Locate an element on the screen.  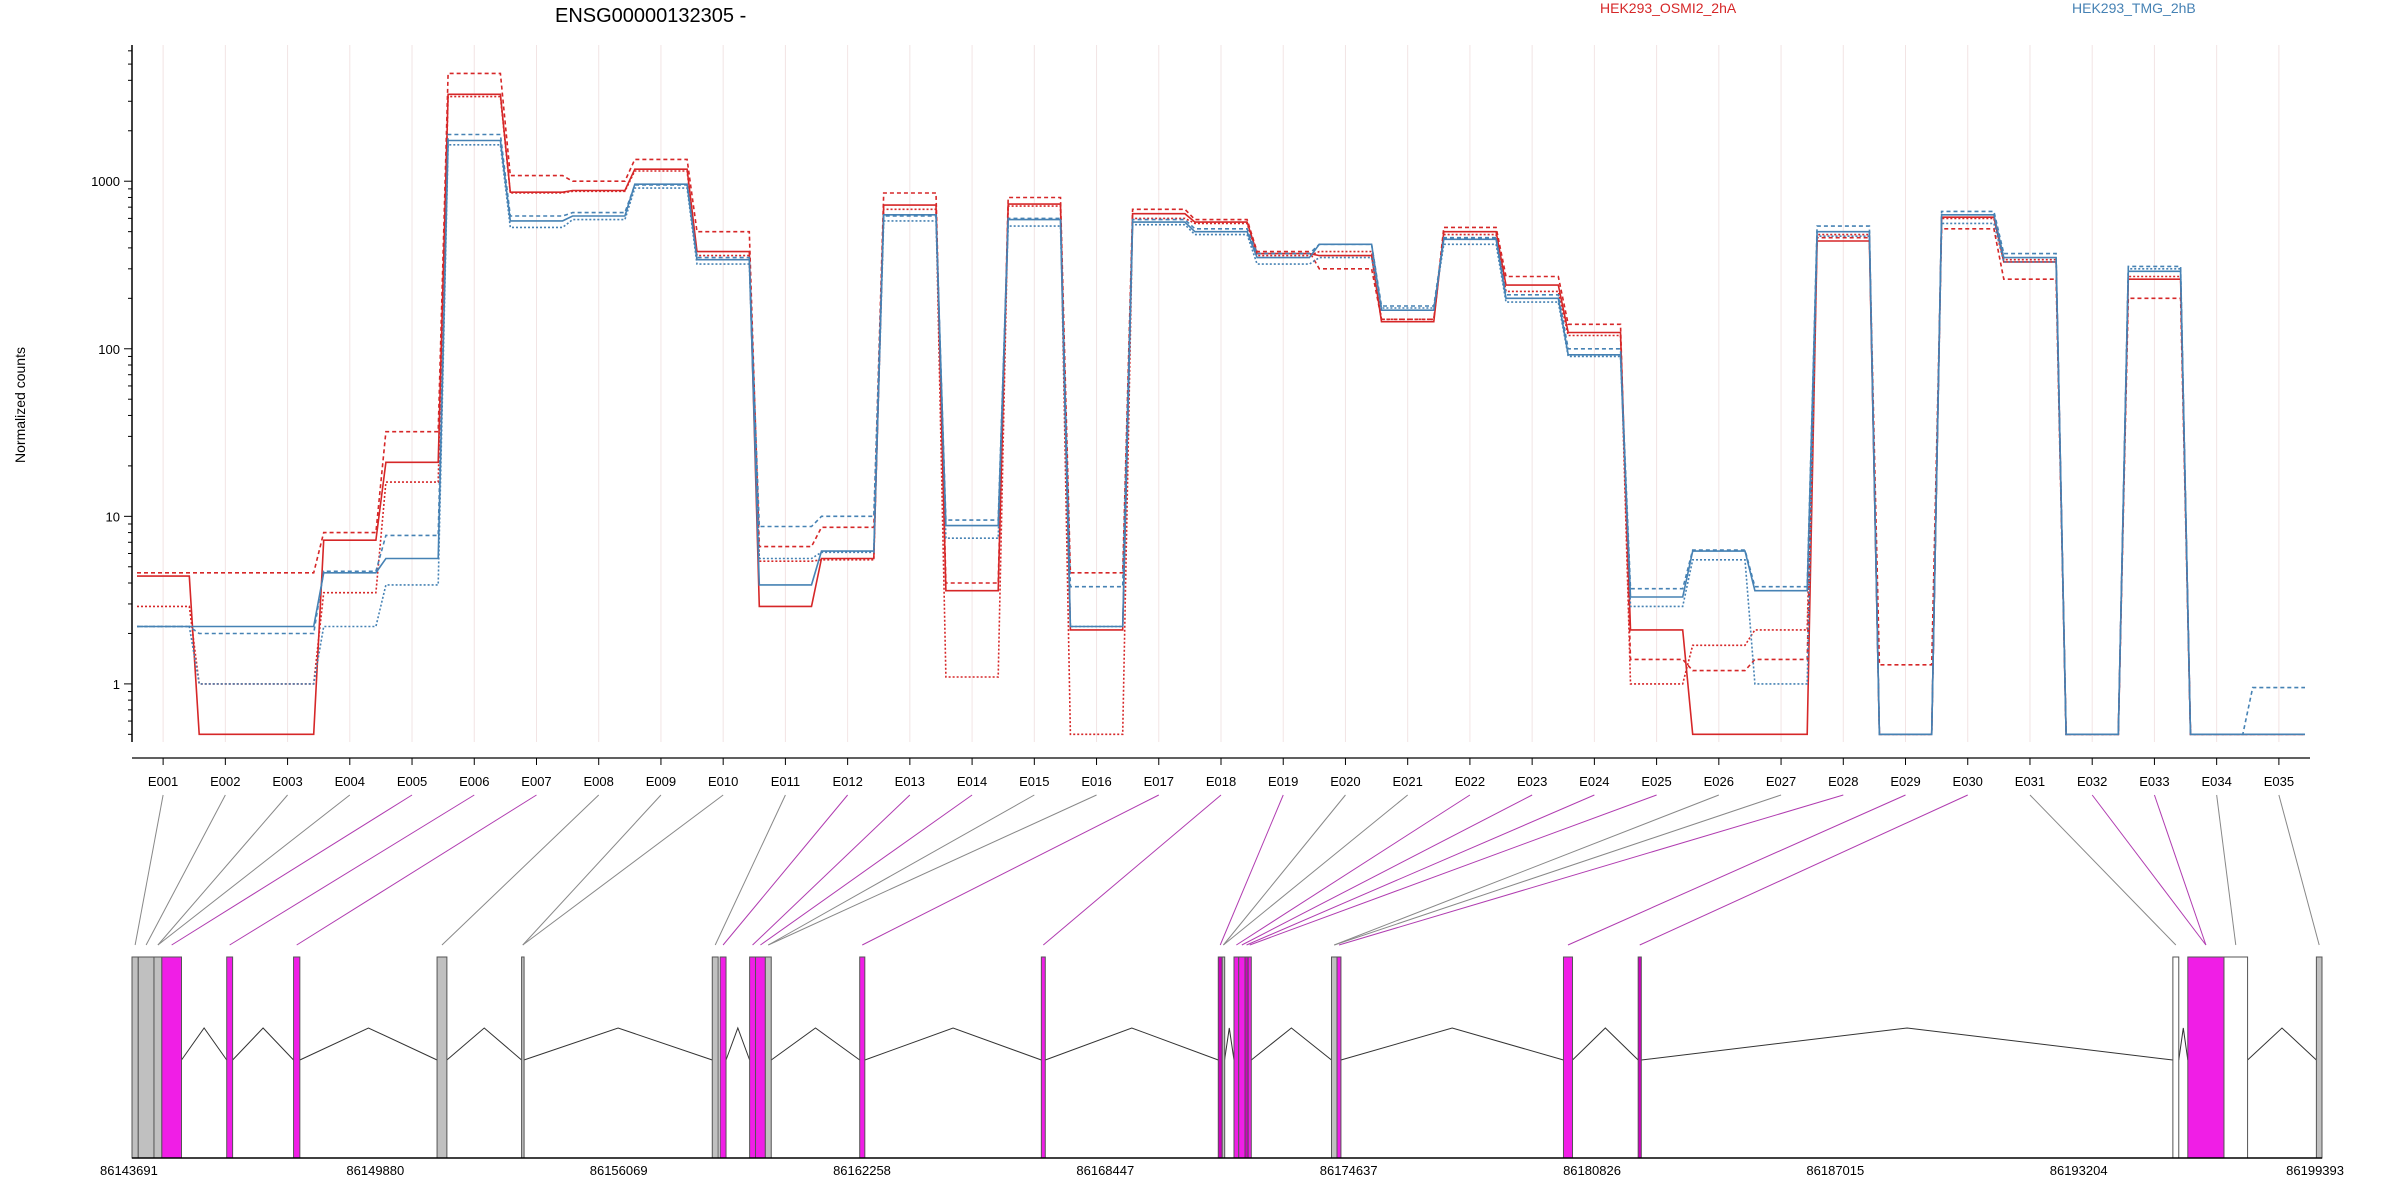
x-tick-label: E035 is located at coordinates (2279, 781).